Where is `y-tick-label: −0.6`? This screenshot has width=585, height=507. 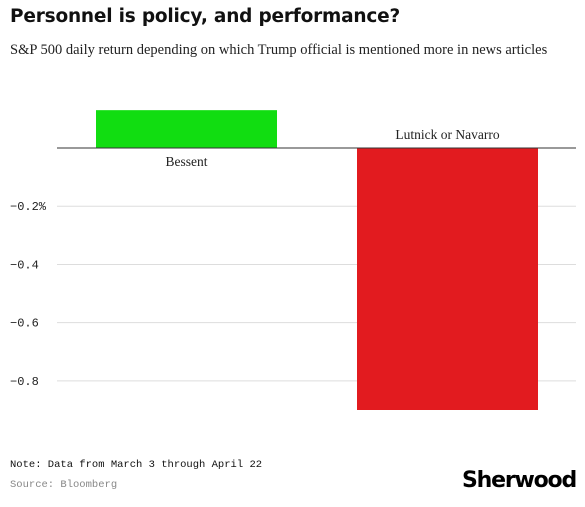
y-tick-label: −0.6 is located at coordinates (24, 324).